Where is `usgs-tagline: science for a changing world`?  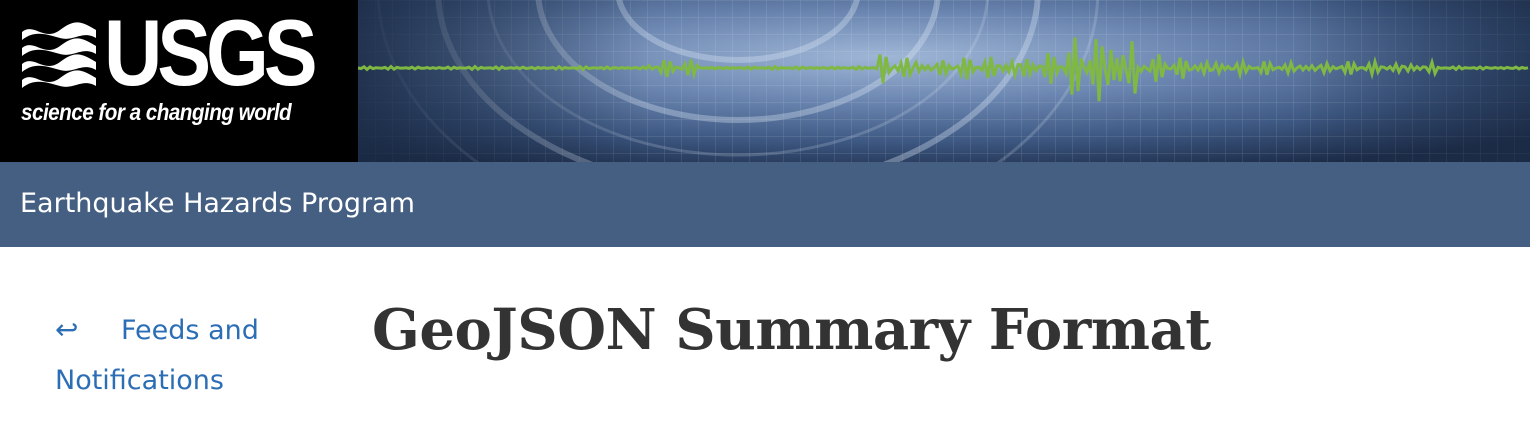
usgs-tagline: science for a changing world is located at coordinates (156, 112).